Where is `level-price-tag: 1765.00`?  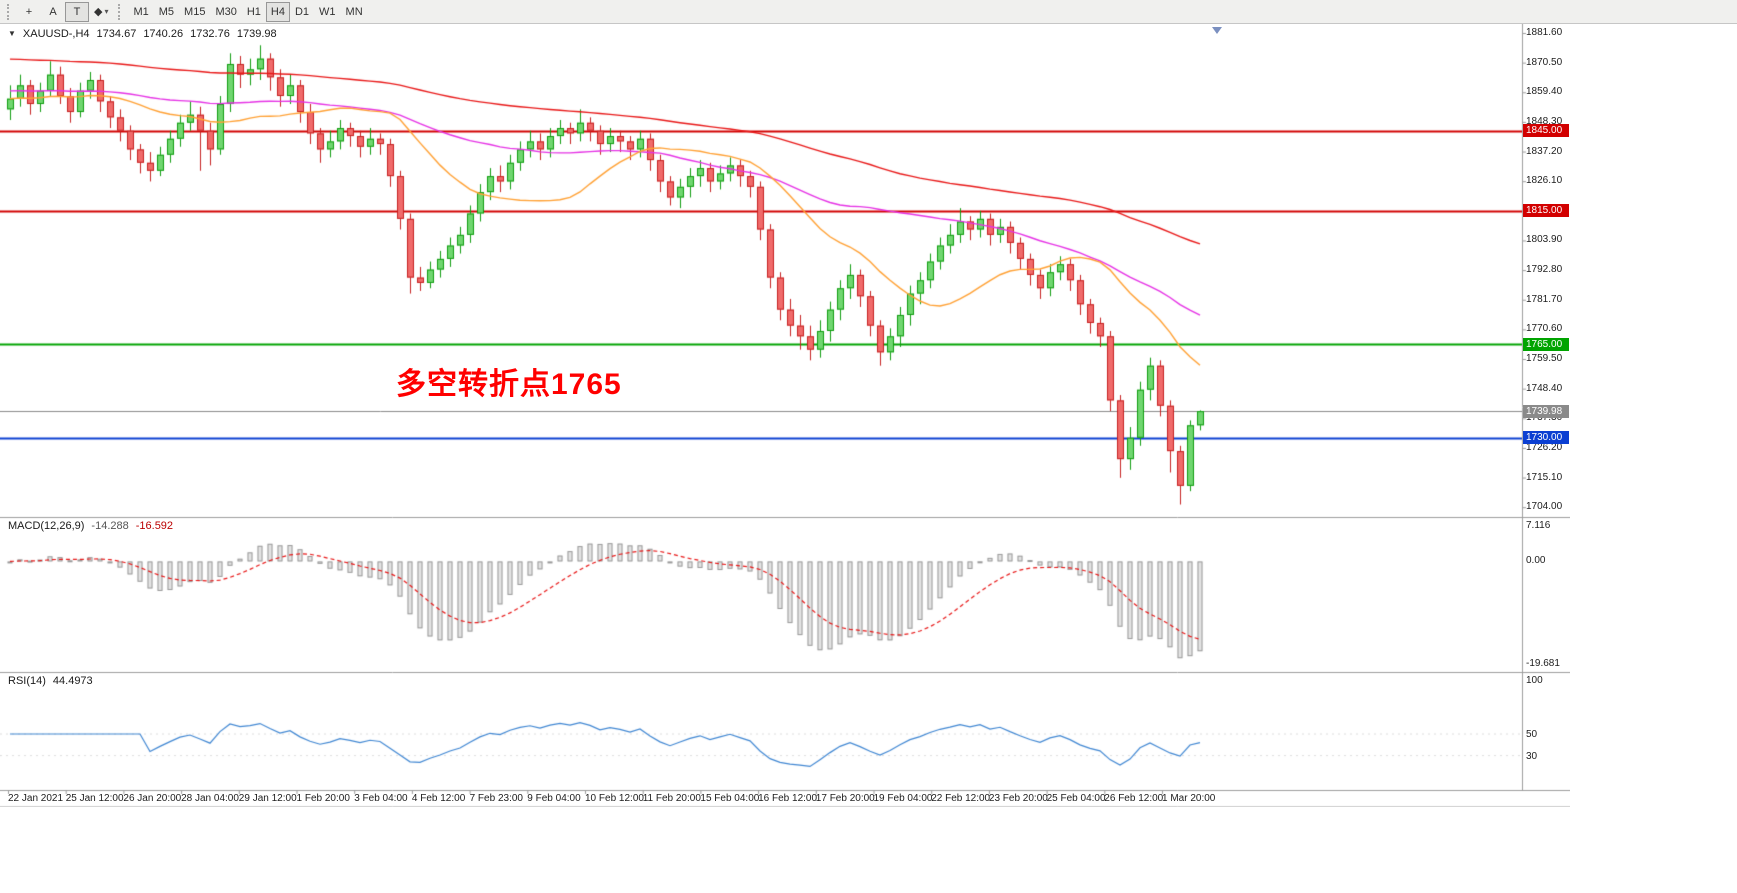 level-price-tag: 1765.00 is located at coordinates (1546, 344).